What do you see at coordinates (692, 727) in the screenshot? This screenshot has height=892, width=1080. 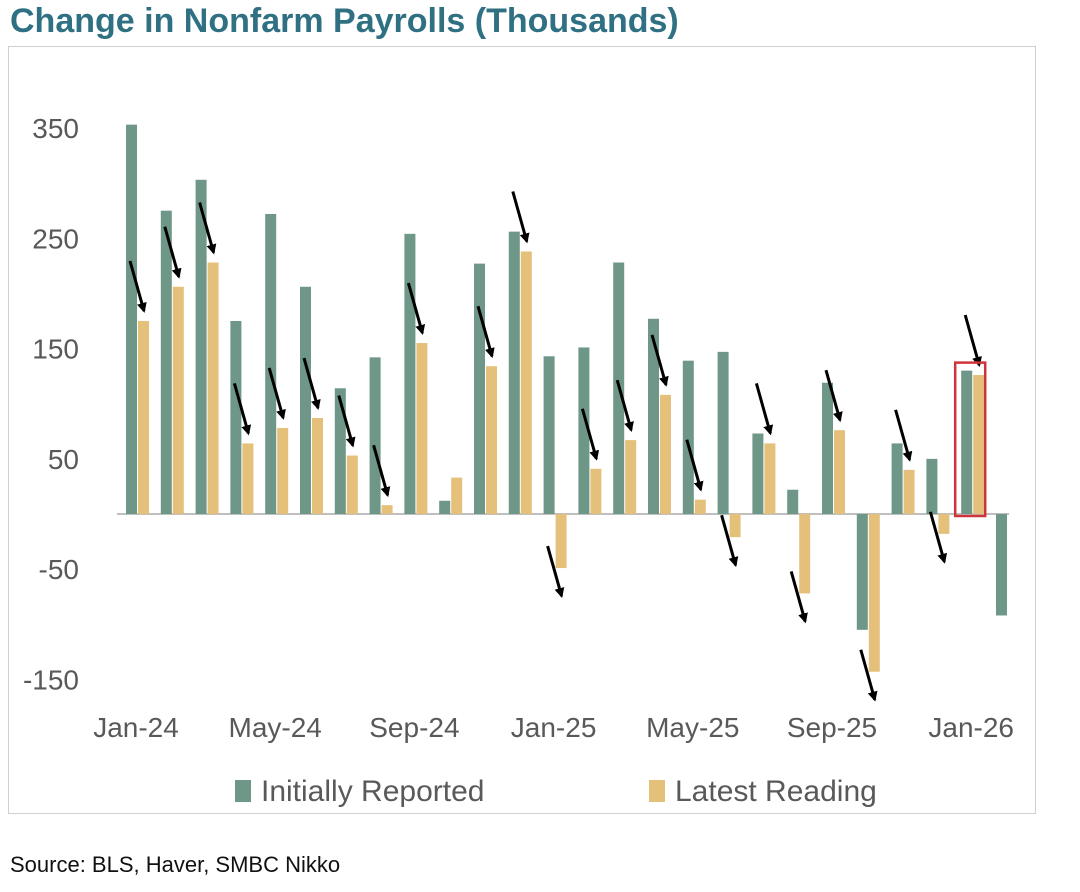 I see `x-tick-label: May-25` at bounding box center [692, 727].